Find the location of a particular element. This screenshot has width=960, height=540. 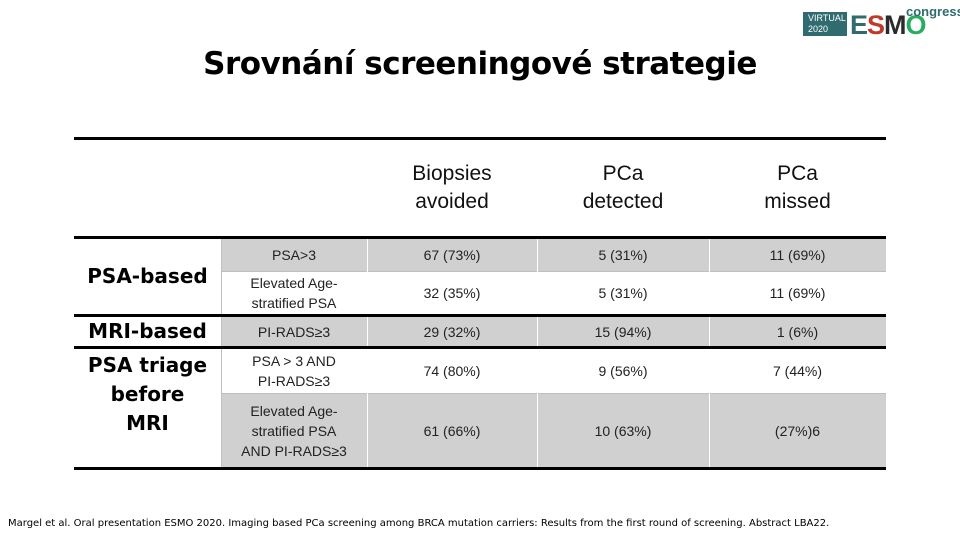

virtual-label: VIRTUAL is located at coordinates (827, 18).